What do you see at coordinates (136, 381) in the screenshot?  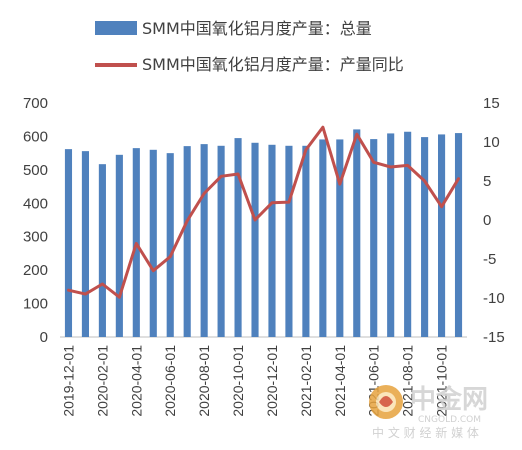 I see `x-tick-label: 2020-04-01` at bounding box center [136, 381].